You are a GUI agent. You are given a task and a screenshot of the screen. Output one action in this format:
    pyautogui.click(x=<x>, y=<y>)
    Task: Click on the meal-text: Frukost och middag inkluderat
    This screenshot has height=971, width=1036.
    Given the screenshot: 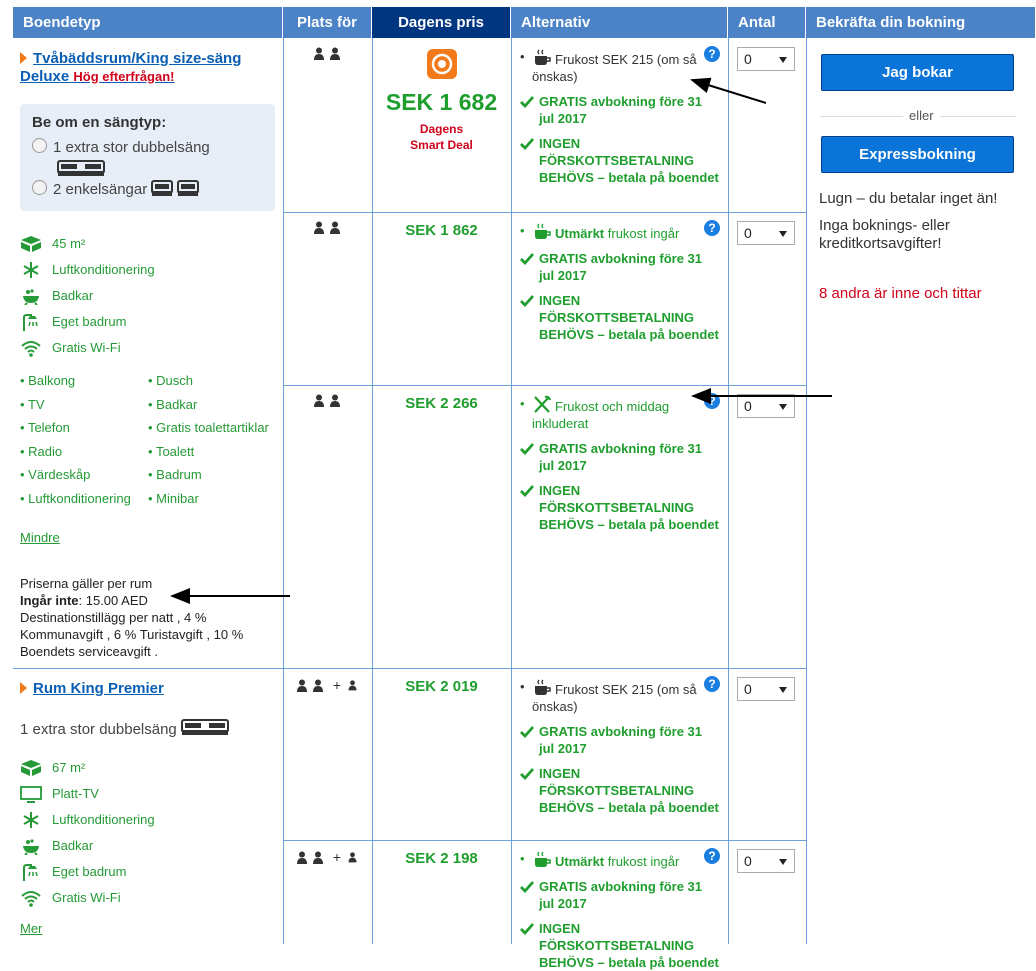 What is the action you would take?
    pyautogui.click(x=617, y=413)
    